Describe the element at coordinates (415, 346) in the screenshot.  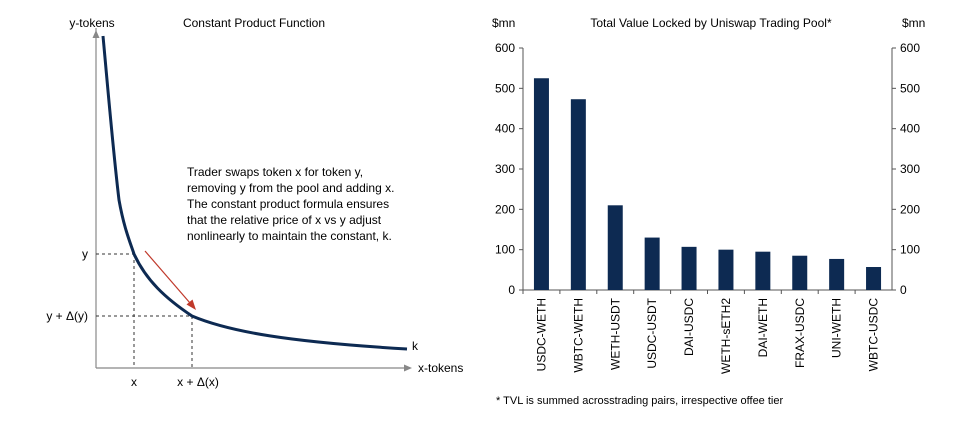
I see `curve-k-label: k` at that location.